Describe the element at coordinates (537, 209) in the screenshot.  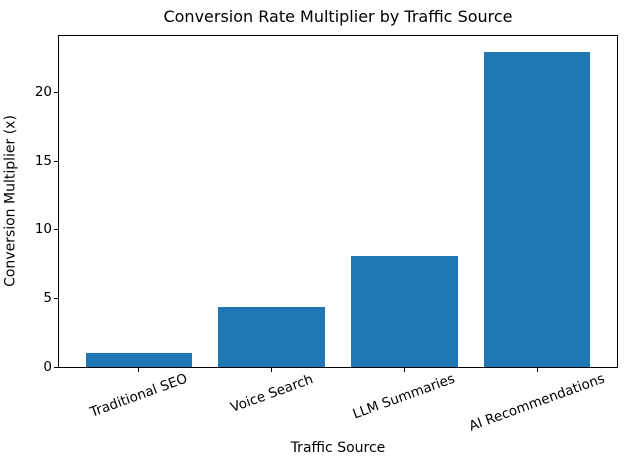
I see `bar-ai-recommendations` at that location.